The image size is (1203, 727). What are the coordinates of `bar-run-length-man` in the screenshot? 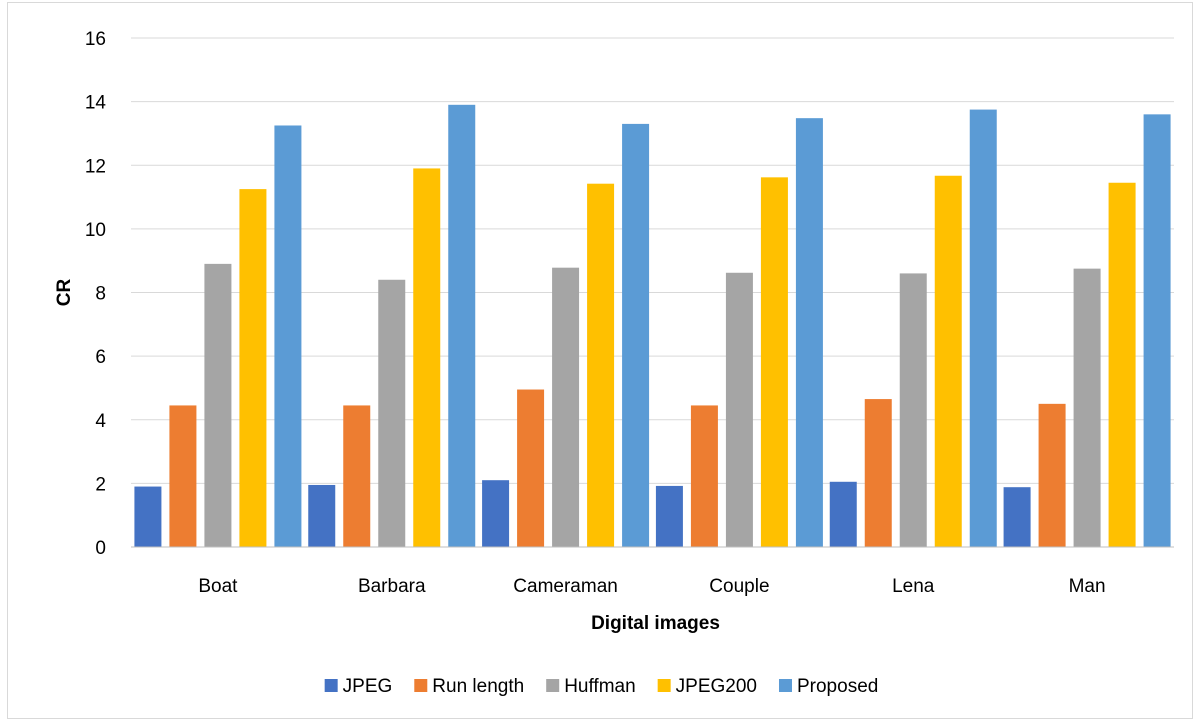 It's located at (1052, 475).